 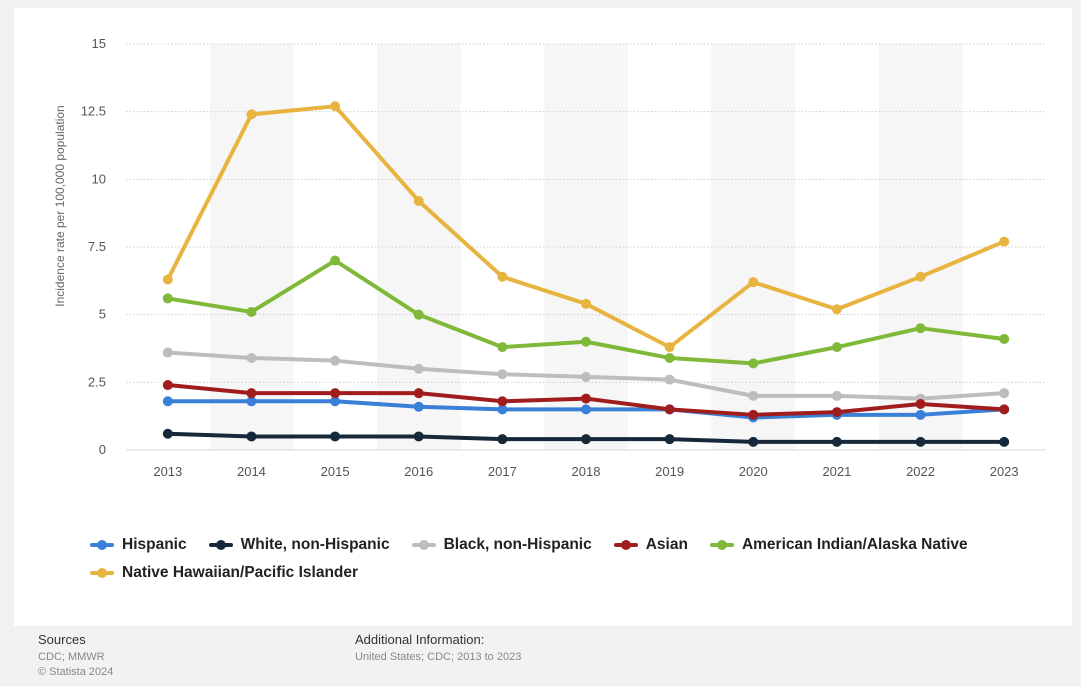 I want to click on y-tick-label: 12.5, so click(x=93, y=111).